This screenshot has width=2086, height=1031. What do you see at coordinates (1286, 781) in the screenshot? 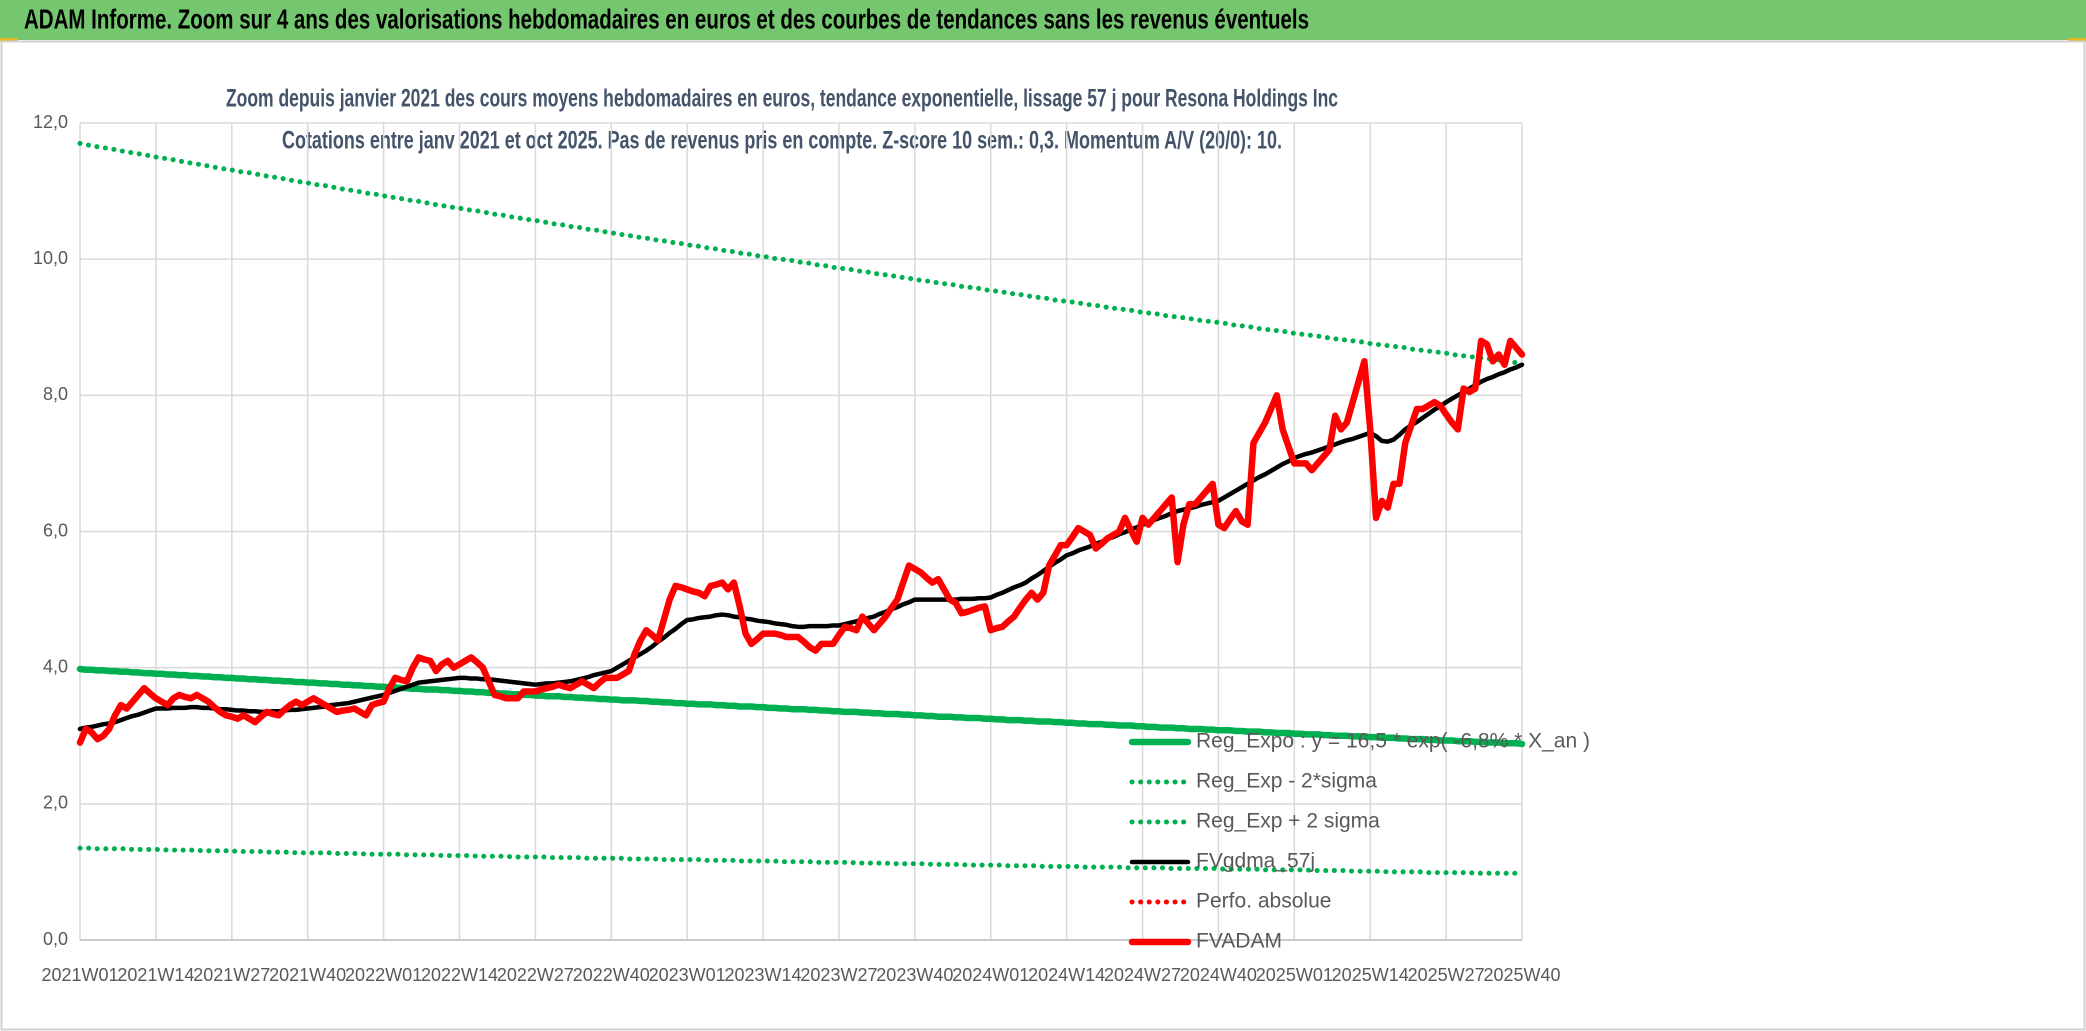
I see `legend-label: Reg_Exp - 2*sigma` at bounding box center [1286, 781].